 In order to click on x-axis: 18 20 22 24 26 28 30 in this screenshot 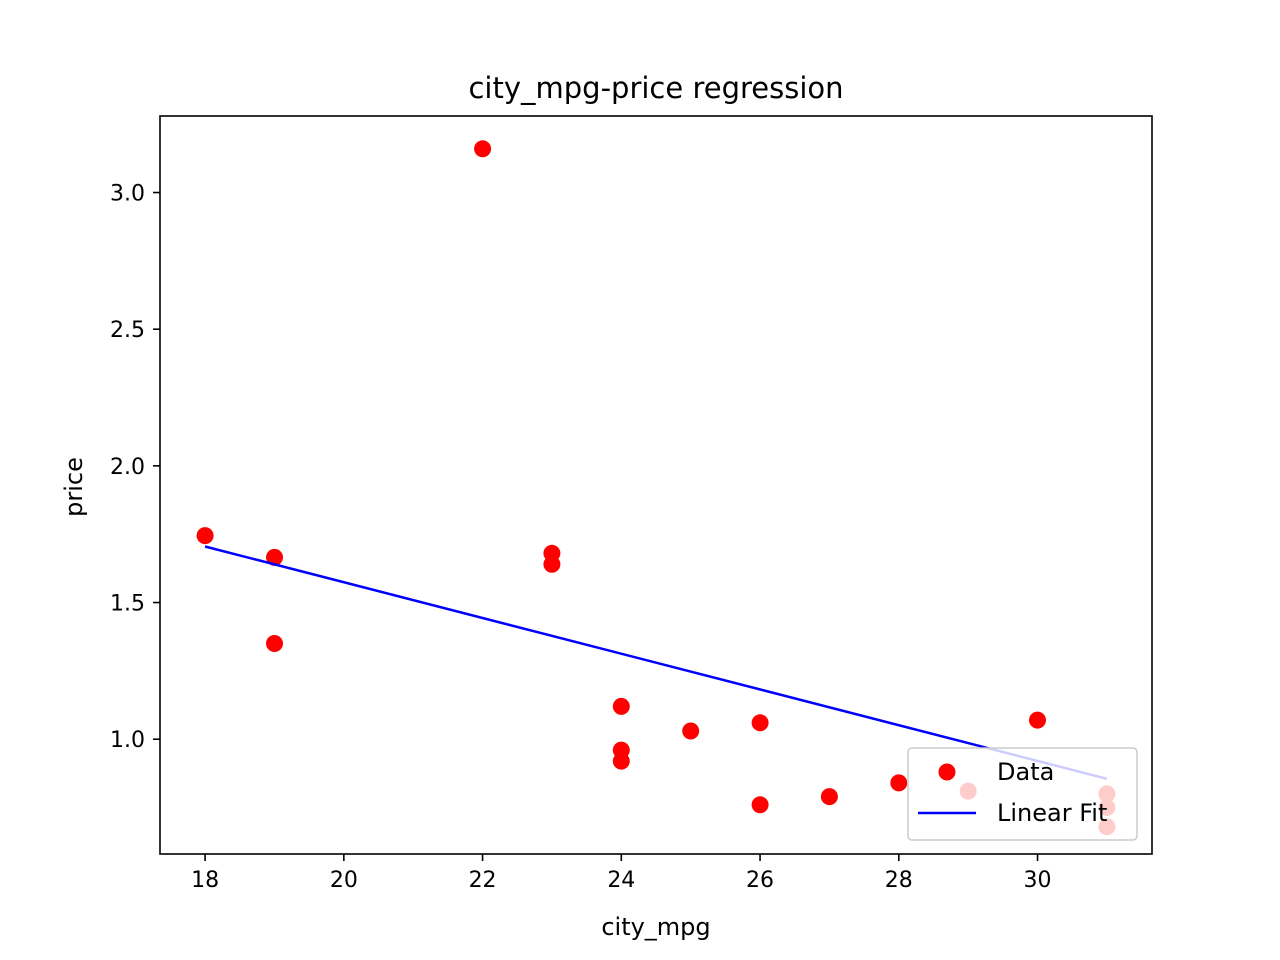, I will do `click(621, 873)`.